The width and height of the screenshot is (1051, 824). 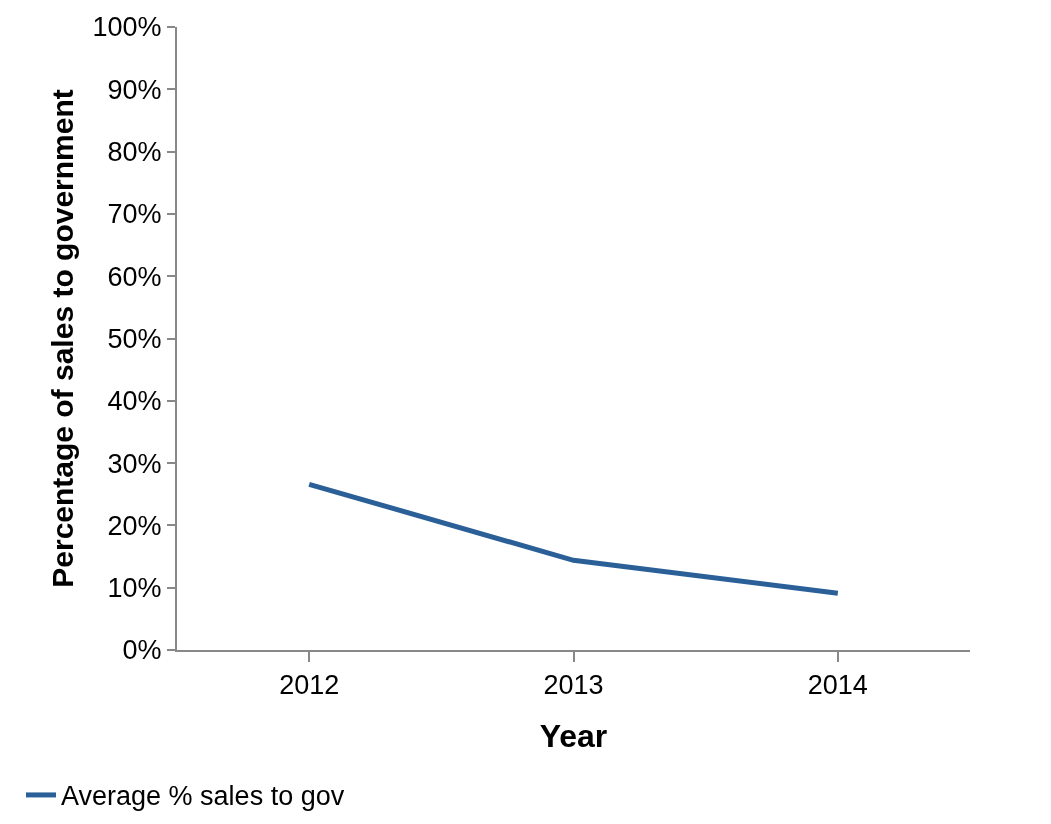 What do you see at coordinates (134, 401) in the screenshot?
I see `y-tick-label: 40%` at bounding box center [134, 401].